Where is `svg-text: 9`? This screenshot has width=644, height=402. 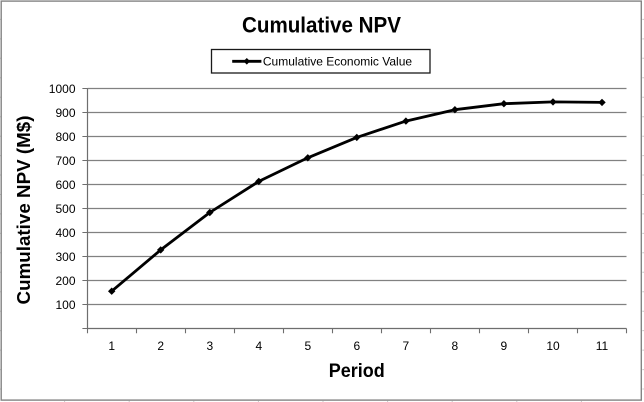 svg-text: 9 is located at coordinates (504, 346).